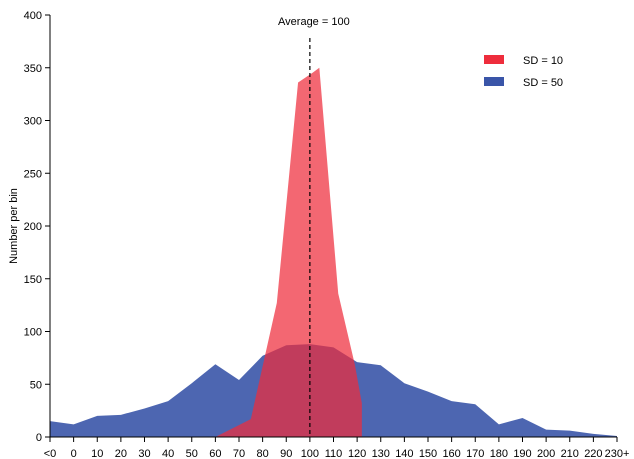  I want to click on y-tick-label: 250, so click(33, 174).